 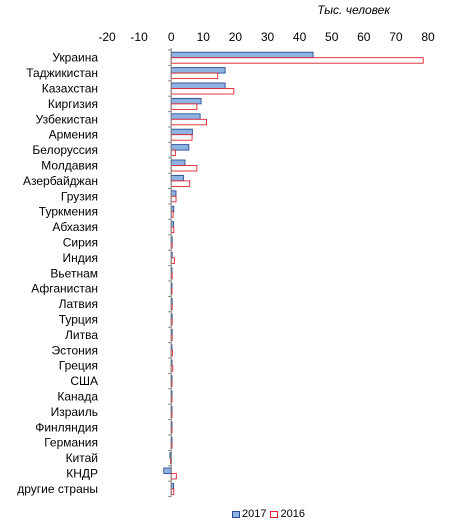 What do you see at coordinates (82, 458) in the screenshot?
I see `category-label-26: Китай` at bounding box center [82, 458].